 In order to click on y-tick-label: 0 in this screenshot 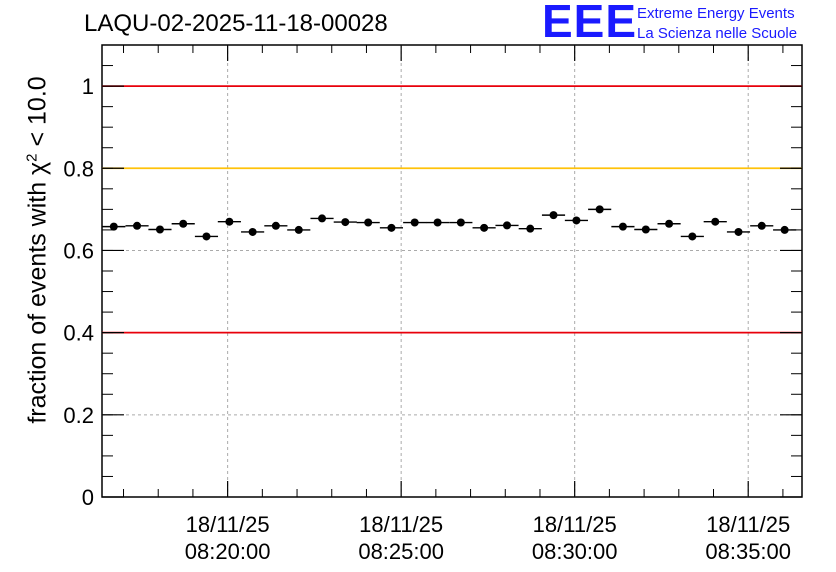, I will do `click(88, 497)`.